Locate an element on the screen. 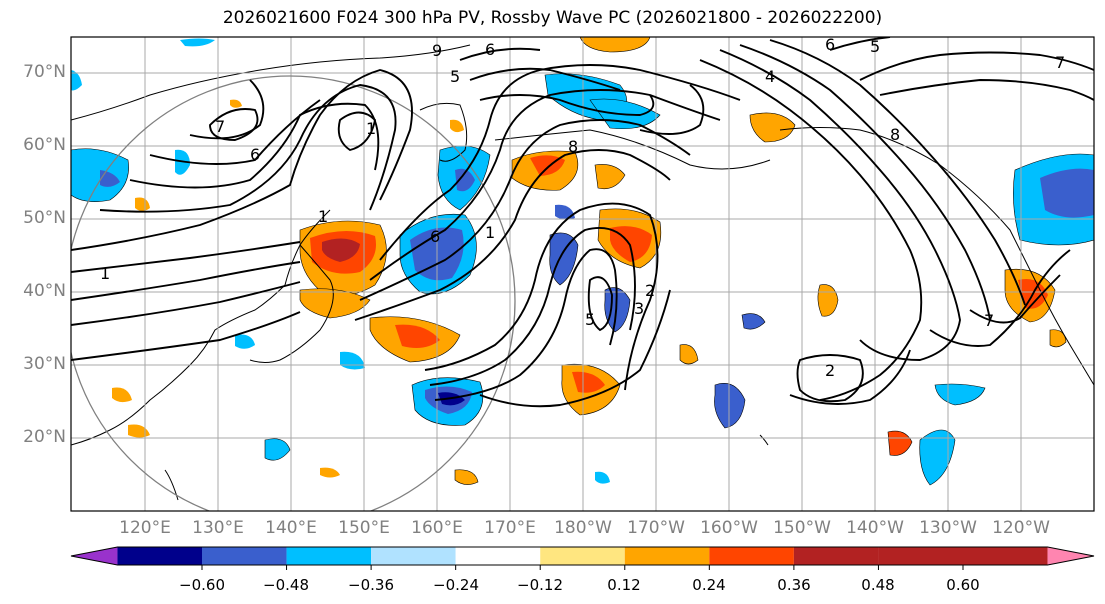 This screenshot has height=604, width=1105. lon-label: 160°W is located at coordinates (729, 528).